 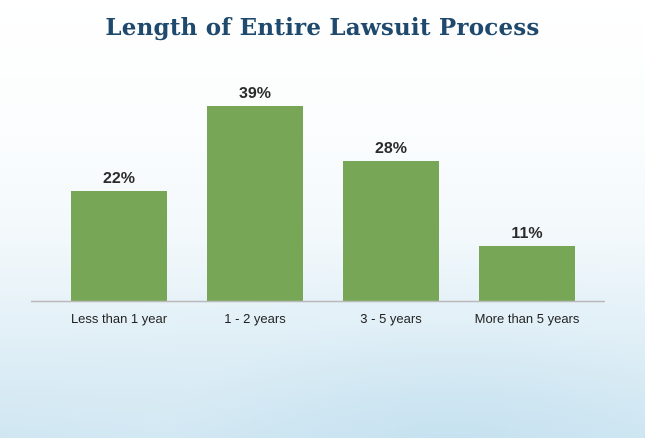 What do you see at coordinates (391, 148) in the screenshot?
I see `data-label-3: 28%` at bounding box center [391, 148].